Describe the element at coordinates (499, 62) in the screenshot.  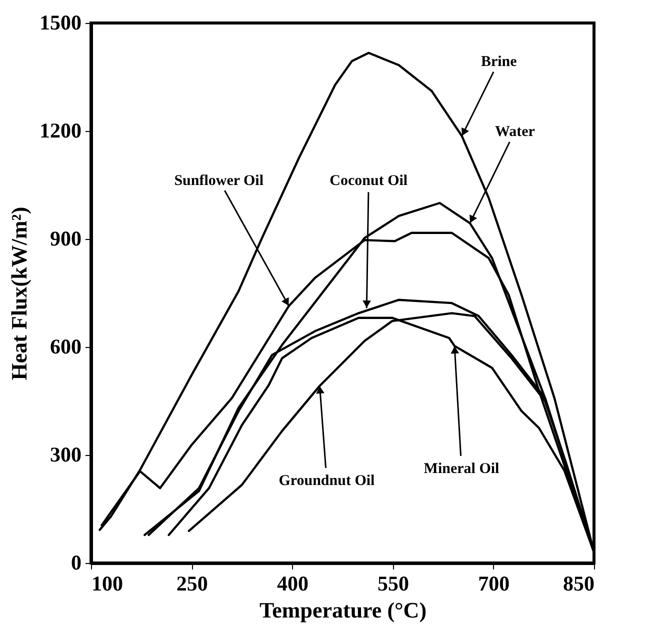
I see `annotation: Brine` at that location.